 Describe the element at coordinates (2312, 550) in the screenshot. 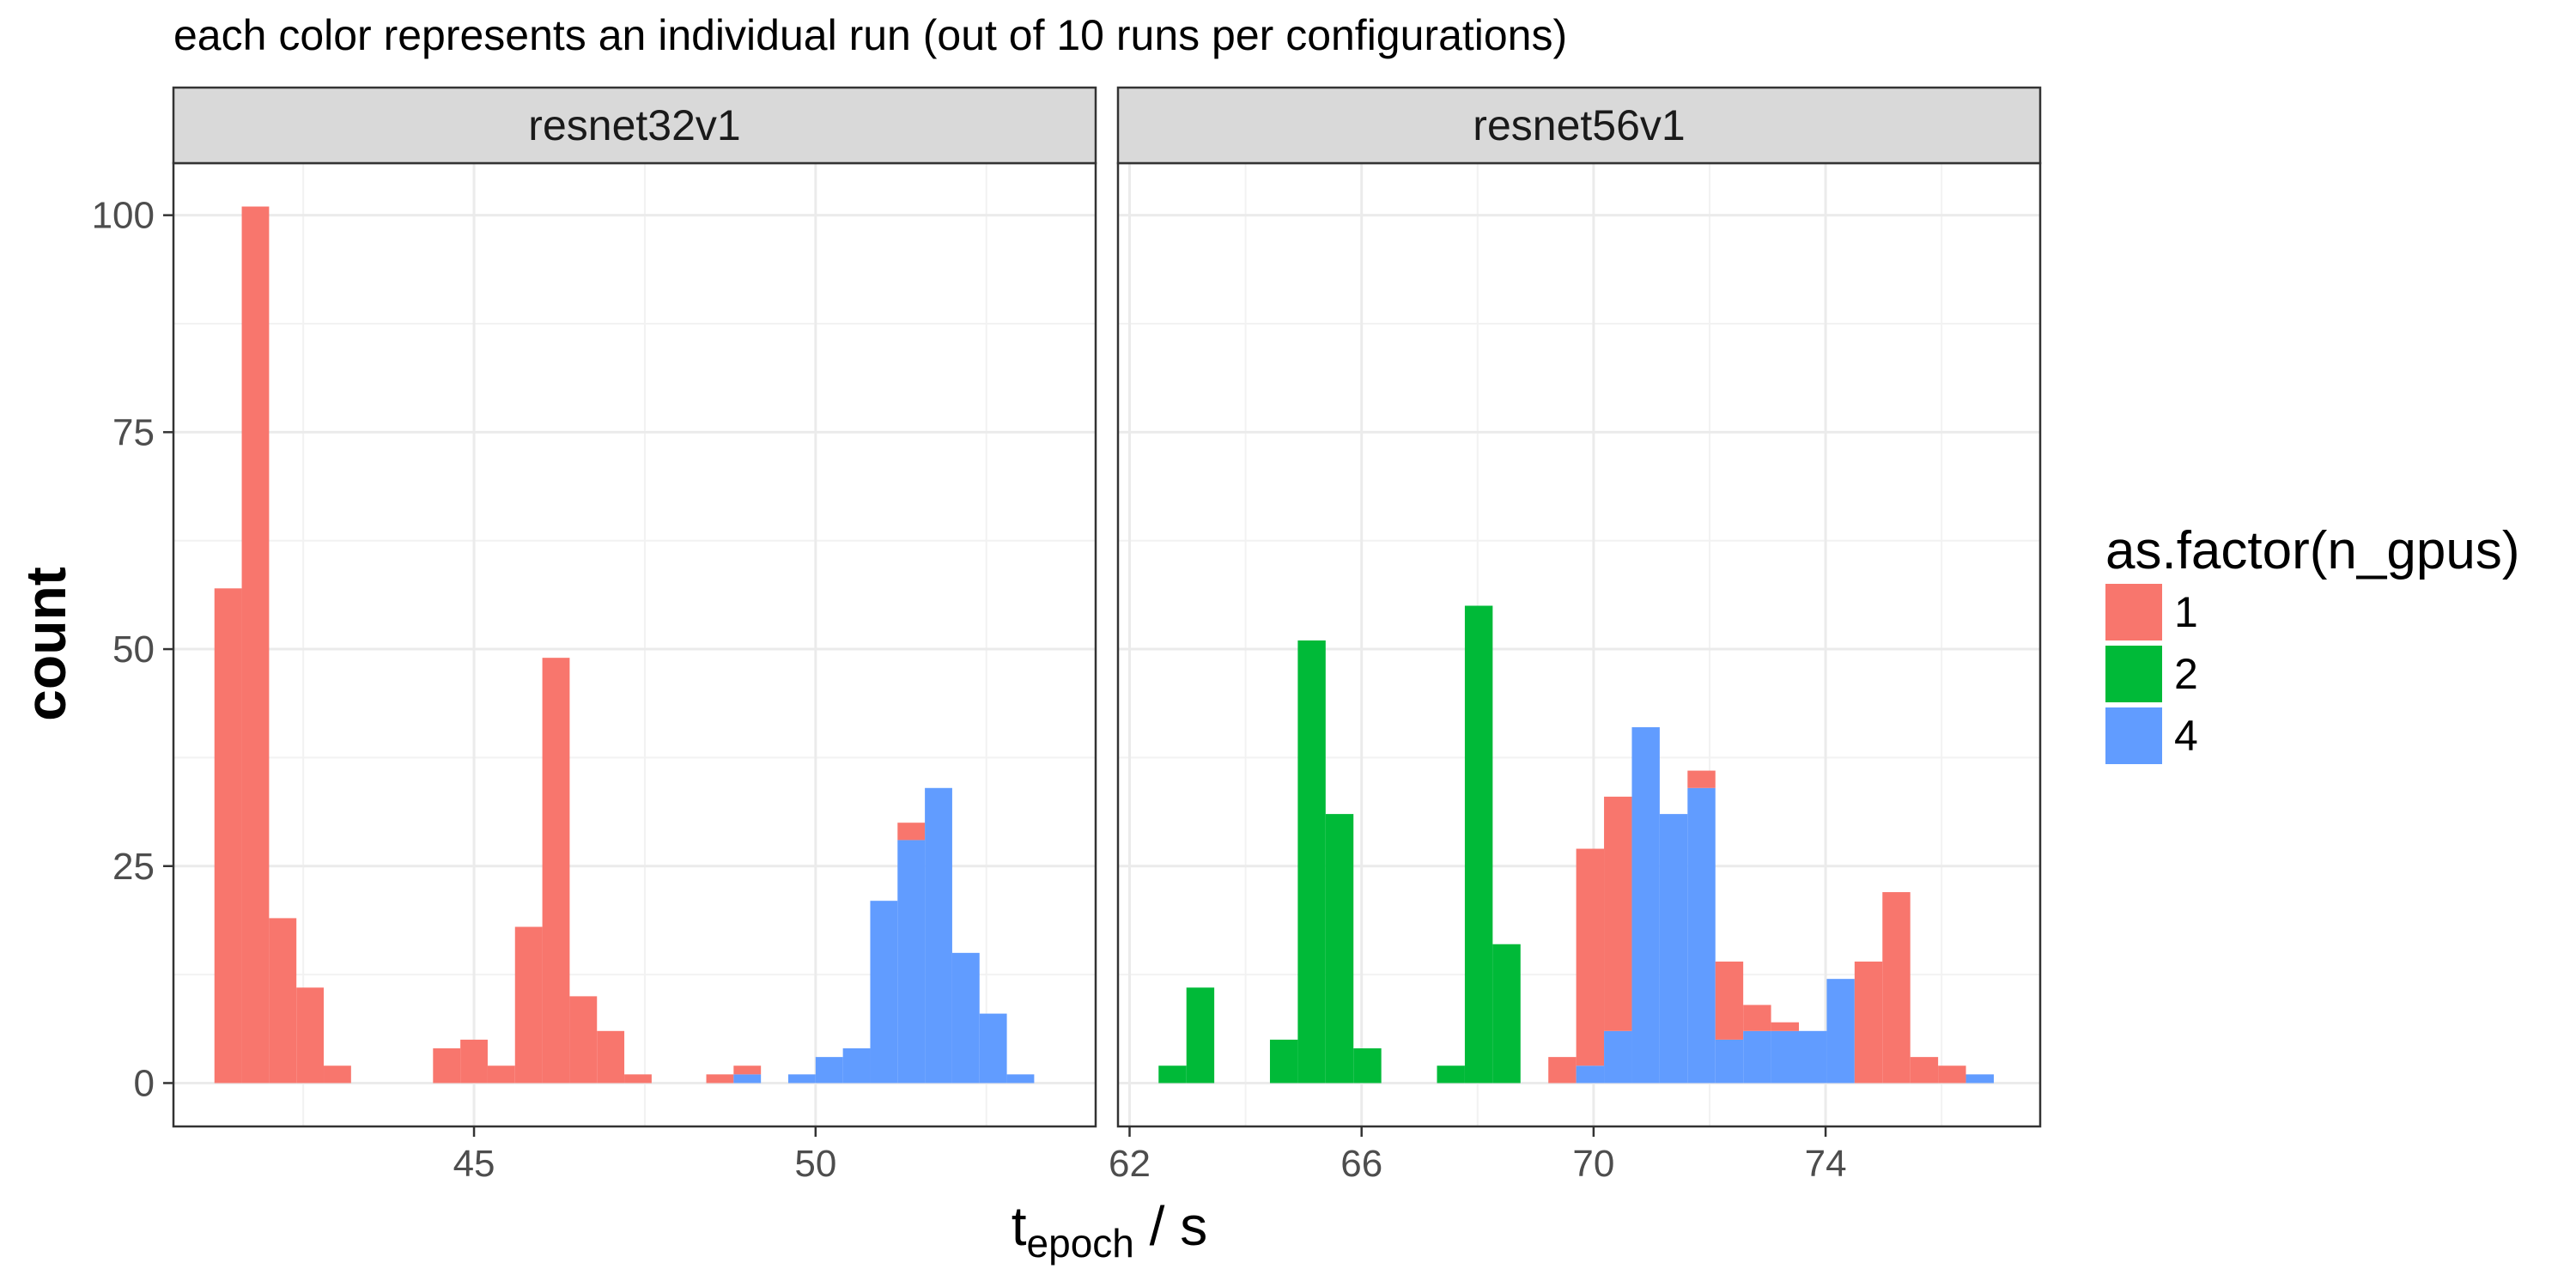

I see `legend-title: as.factor(n_gpus)` at that location.